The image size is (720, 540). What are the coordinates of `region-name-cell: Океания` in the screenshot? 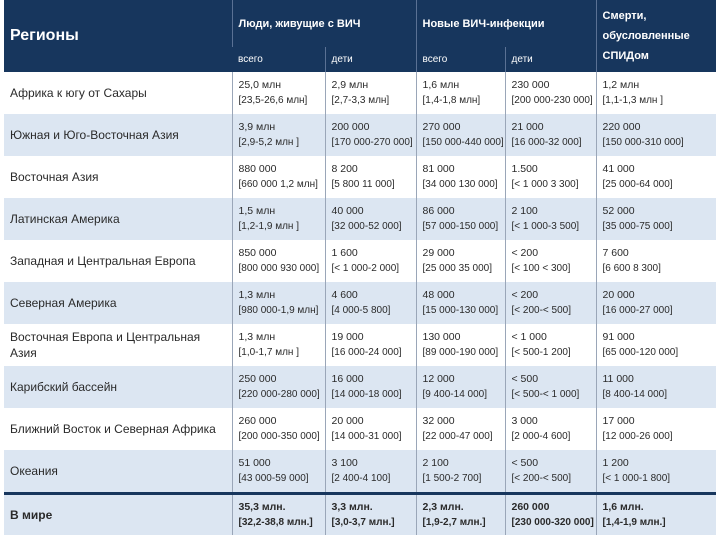 It's located at (118, 472).